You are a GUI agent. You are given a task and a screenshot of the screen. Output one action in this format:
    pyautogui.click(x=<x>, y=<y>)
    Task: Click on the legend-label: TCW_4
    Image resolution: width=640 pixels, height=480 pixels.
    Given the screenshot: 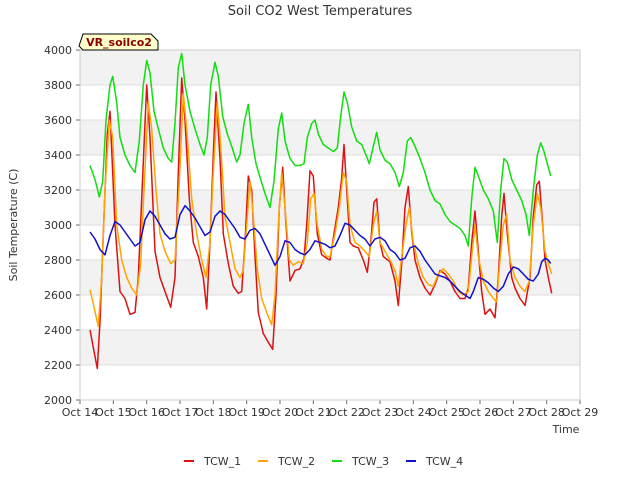 What is the action you would take?
    pyautogui.click(x=444, y=461)
    